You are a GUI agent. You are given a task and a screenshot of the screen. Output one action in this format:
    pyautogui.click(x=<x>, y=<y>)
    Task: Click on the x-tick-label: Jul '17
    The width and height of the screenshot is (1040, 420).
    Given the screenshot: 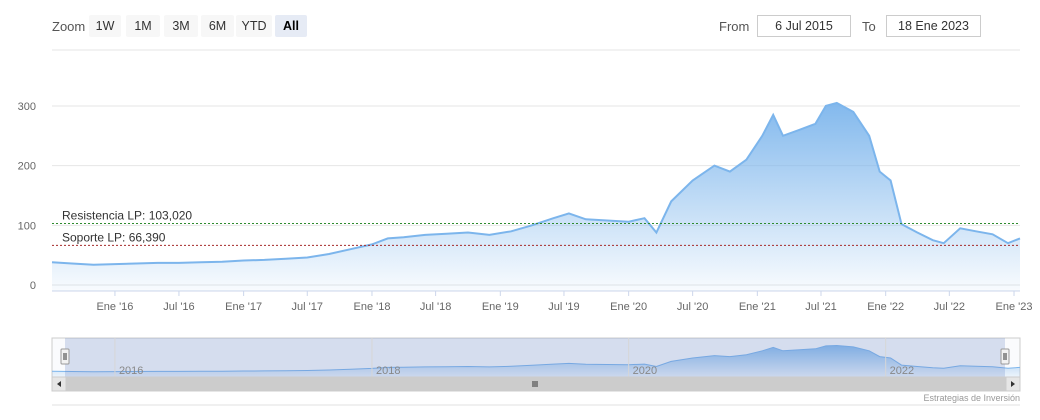 What is the action you would take?
    pyautogui.click(x=307, y=307)
    